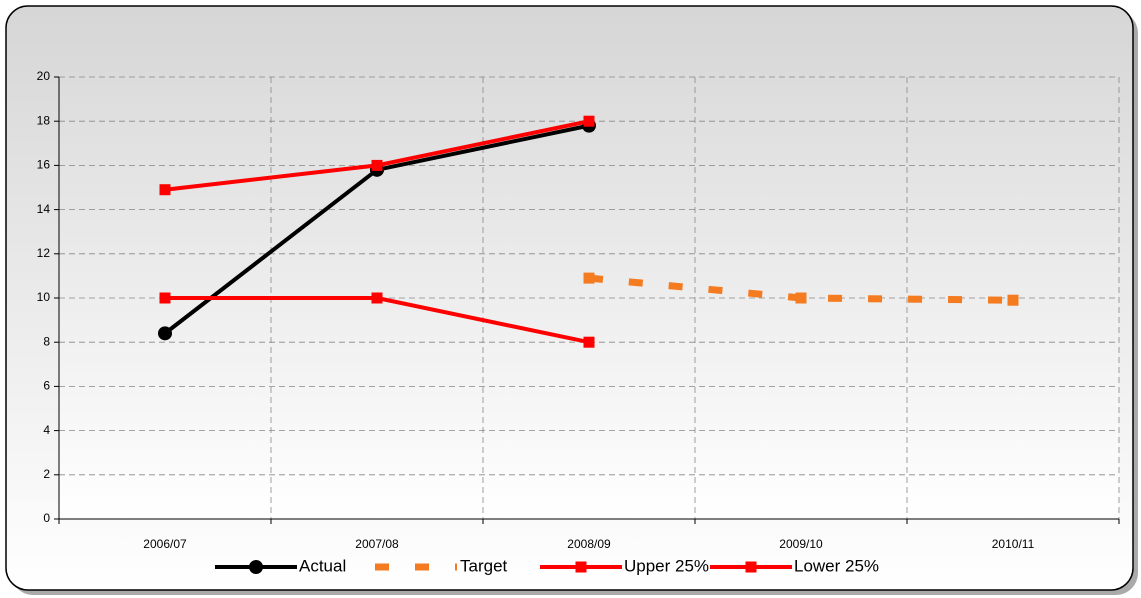 Image resolution: width=1141 pixels, height=598 pixels. What do you see at coordinates (44, 253) in the screenshot?
I see `y-tick-label: 12` at bounding box center [44, 253].